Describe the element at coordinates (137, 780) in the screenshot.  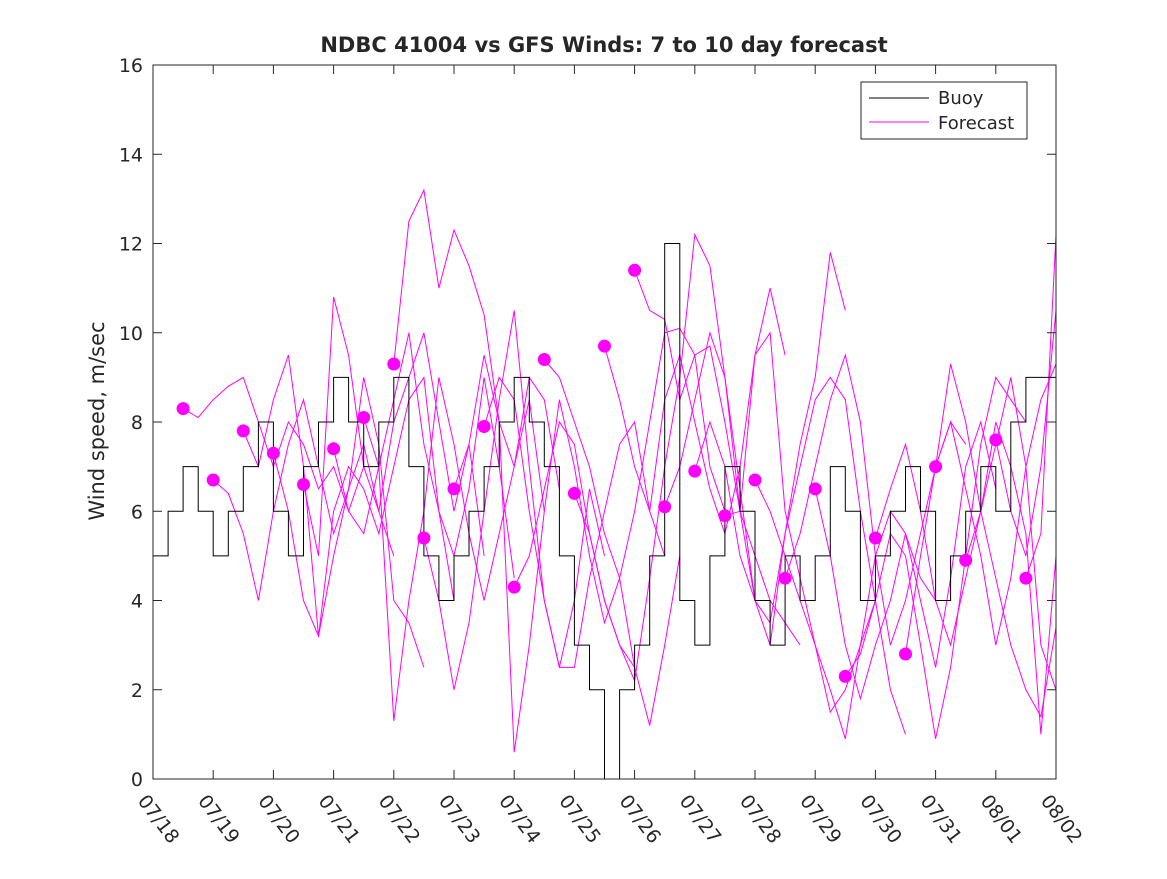
I see `y-tick-label: 0` at that location.